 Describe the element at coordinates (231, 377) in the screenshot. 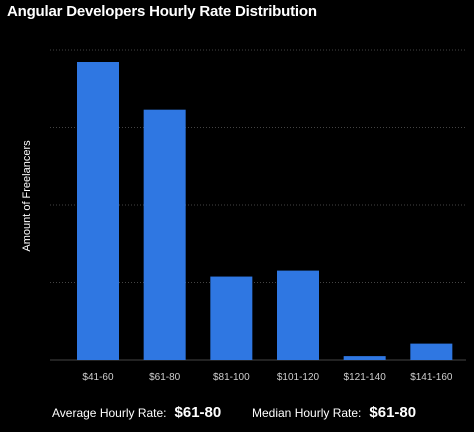

I see `x-tick-label: $81-100` at that location.